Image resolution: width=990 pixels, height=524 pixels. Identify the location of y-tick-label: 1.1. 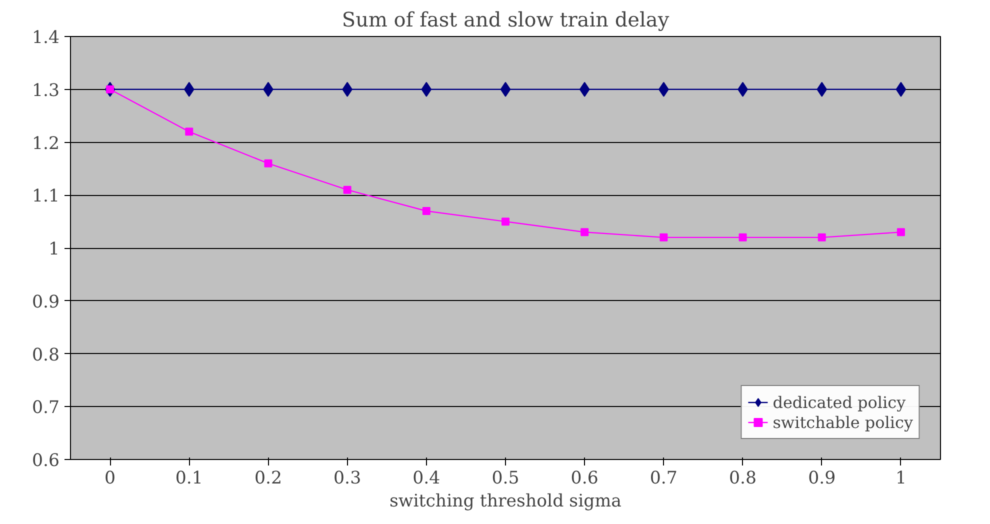
(46, 196).